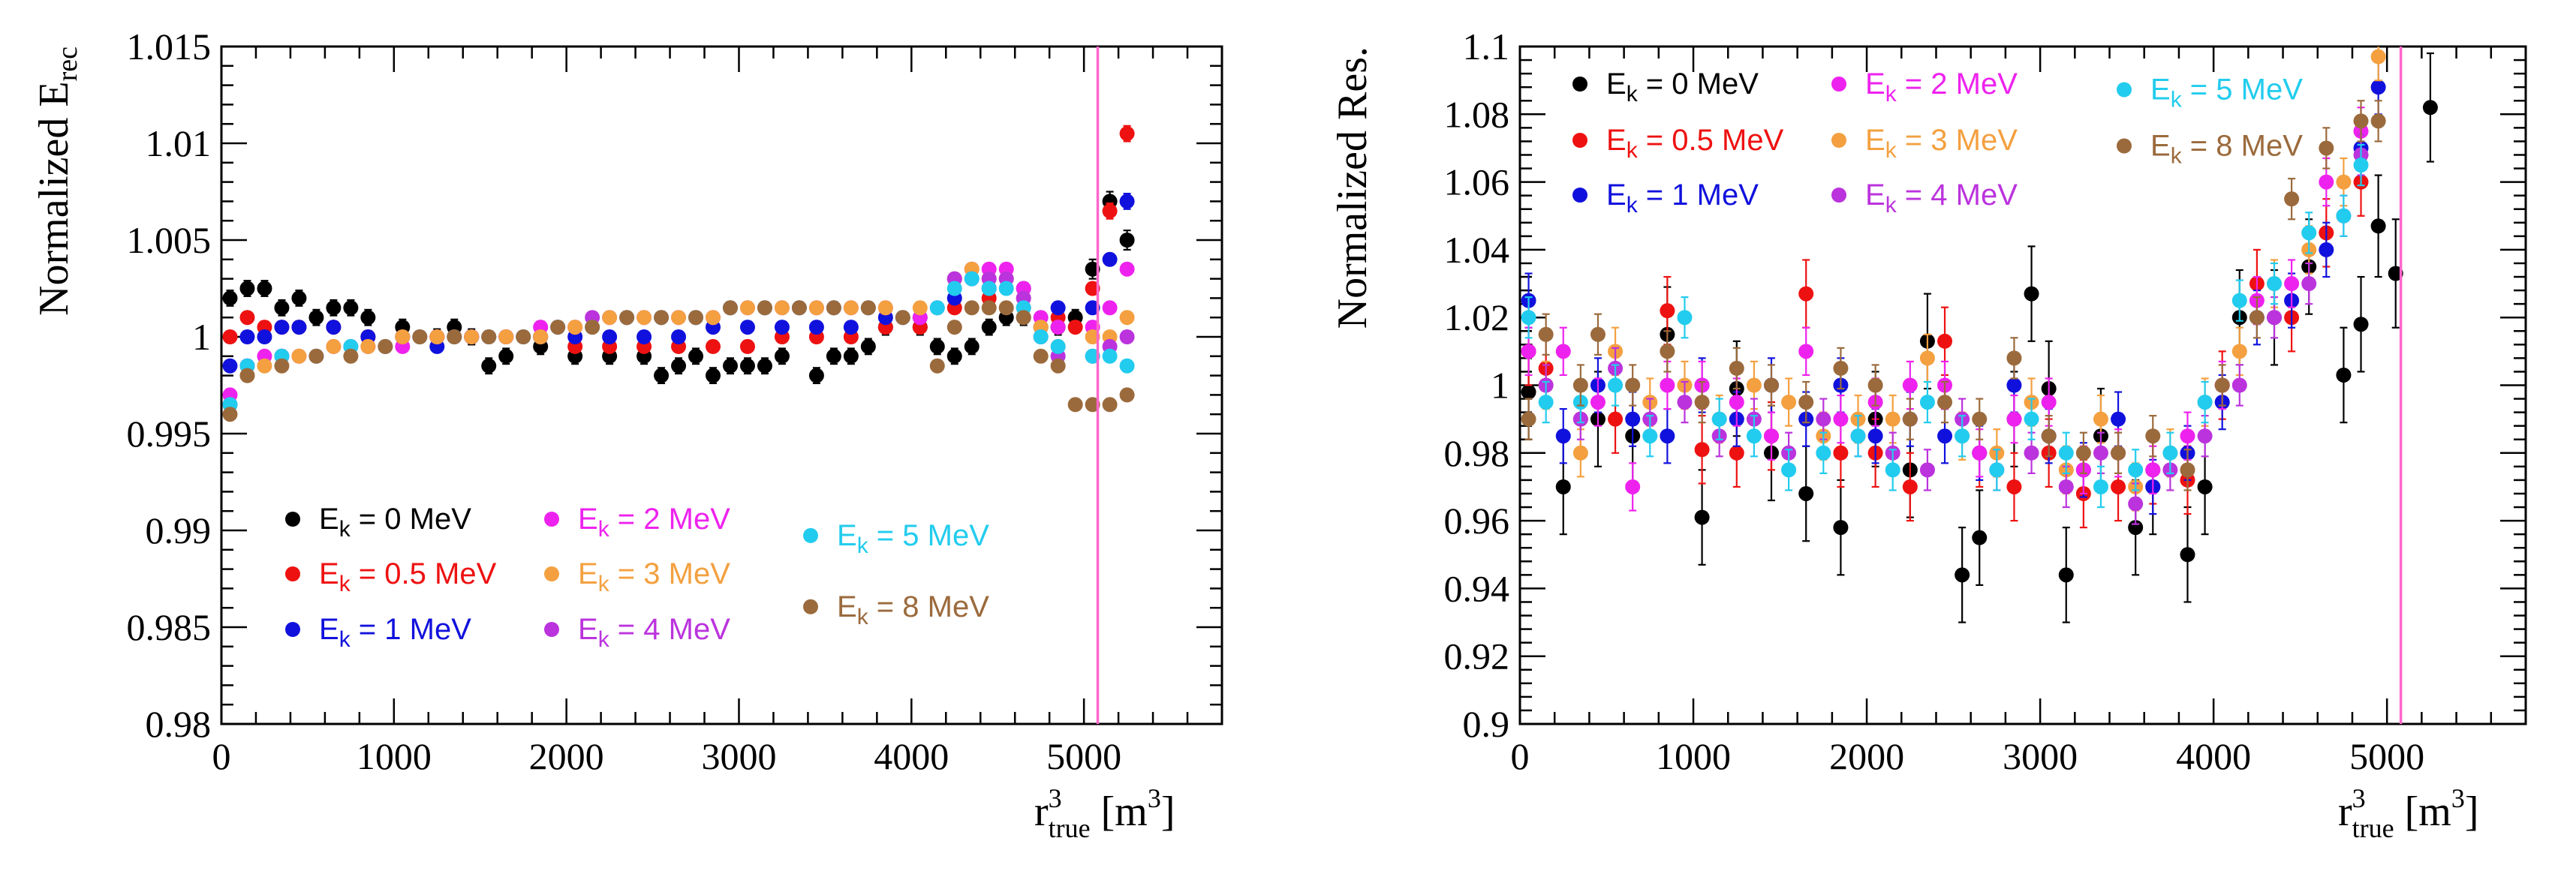  What do you see at coordinates (1477, 317) in the screenshot?
I see `y-tick-label: 1.02` at bounding box center [1477, 317].